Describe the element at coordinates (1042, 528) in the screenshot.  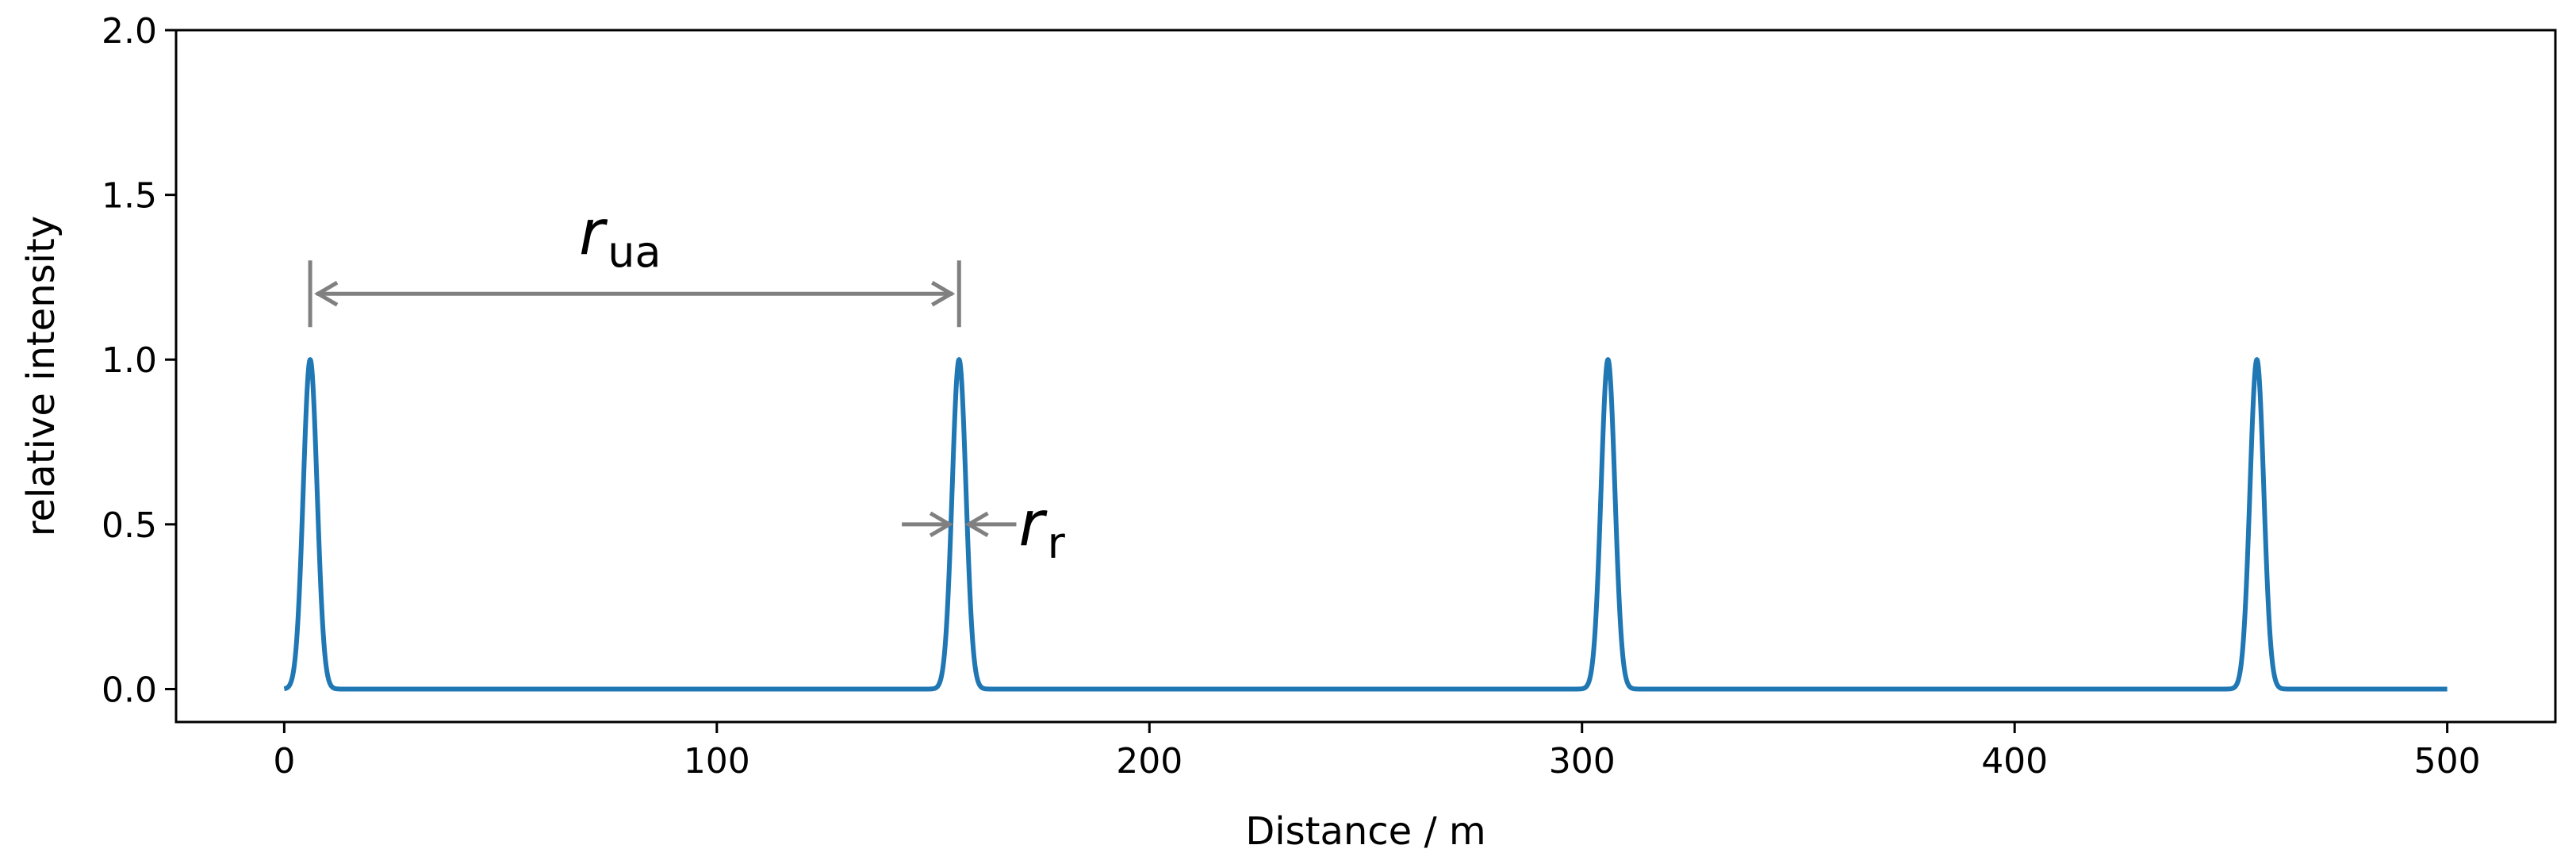
I see `annotation-label-width: rr` at that location.